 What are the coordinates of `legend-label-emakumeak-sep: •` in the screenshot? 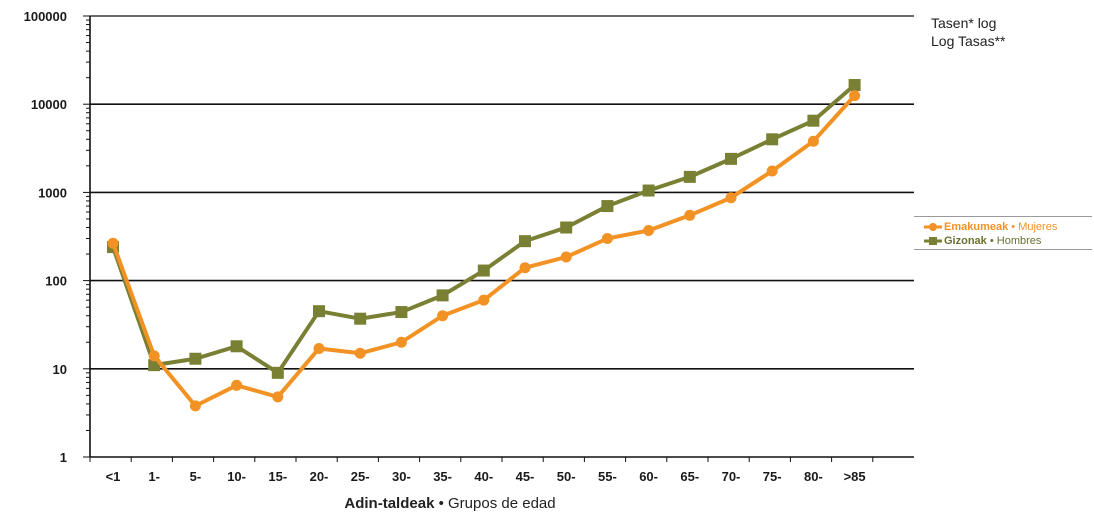 It's located at (1013, 227).